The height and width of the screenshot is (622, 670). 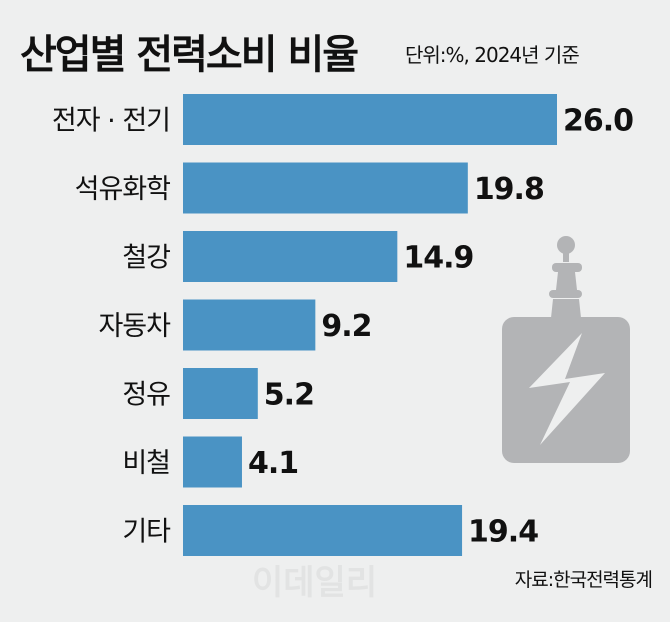 I want to click on value-label: 26.0, so click(x=598, y=121).